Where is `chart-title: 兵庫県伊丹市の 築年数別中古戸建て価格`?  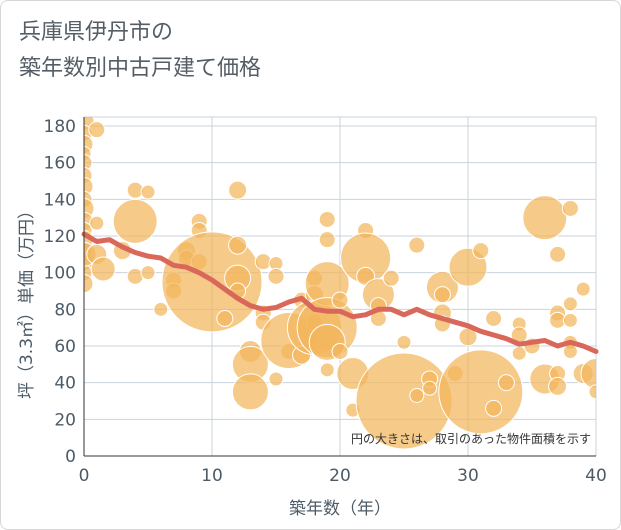 chart-title: 兵庫県伊丹市の 築年数別中古戸建て価格 is located at coordinates (140, 51).